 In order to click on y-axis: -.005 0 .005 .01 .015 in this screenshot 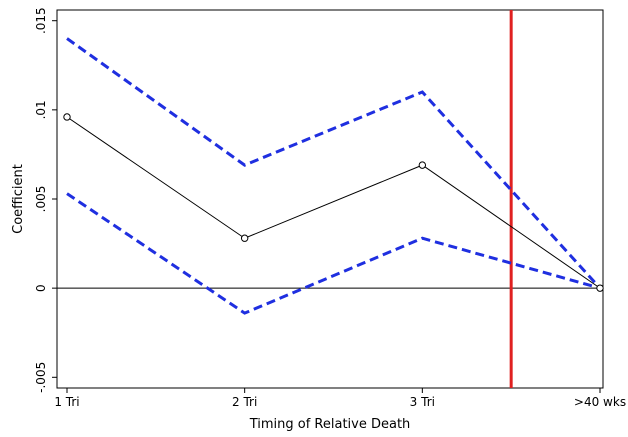, I will do `click(45, 200)`.